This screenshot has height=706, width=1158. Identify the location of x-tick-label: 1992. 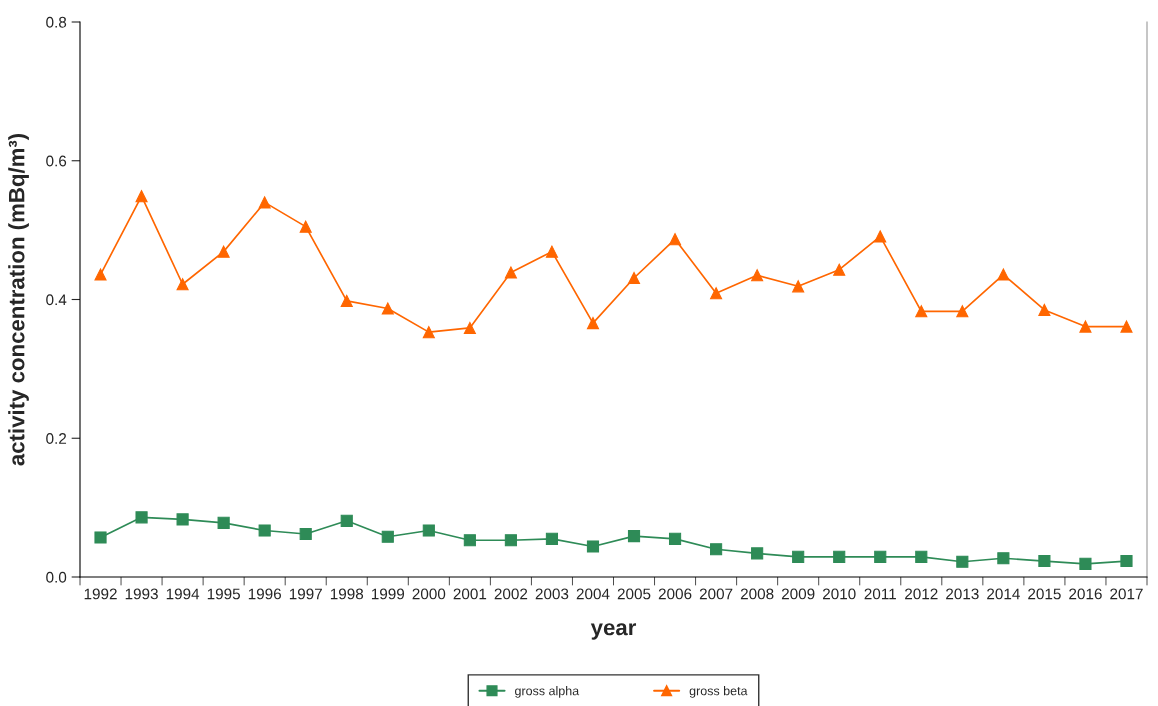
(100, 594).